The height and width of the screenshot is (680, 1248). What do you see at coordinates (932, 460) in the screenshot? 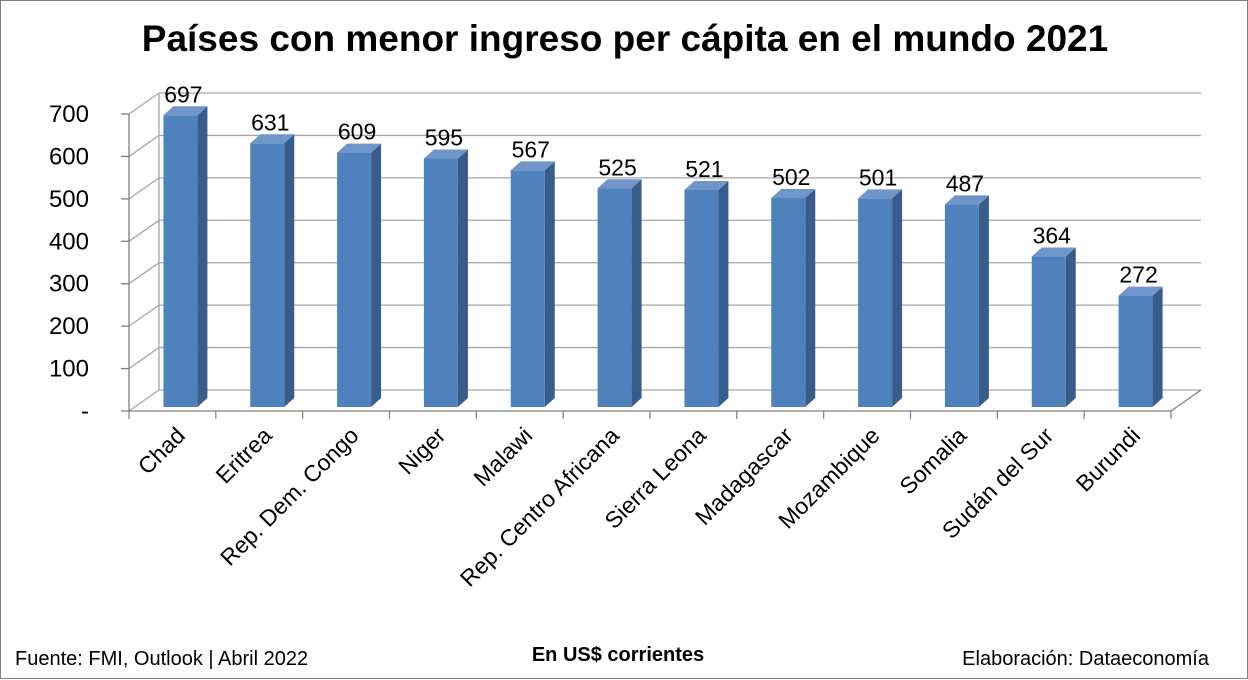
I see `x-category-label: Somalia` at bounding box center [932, 460].